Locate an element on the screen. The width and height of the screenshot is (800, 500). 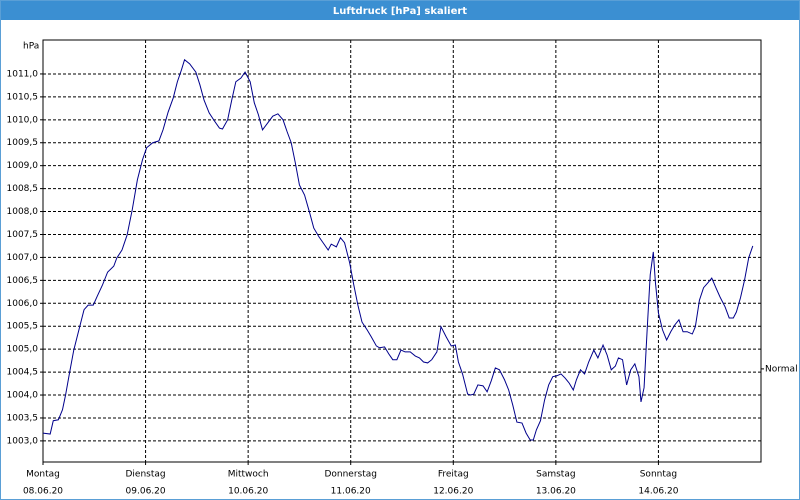
y-axis-label: hPa is located at coordinates (31, 47).